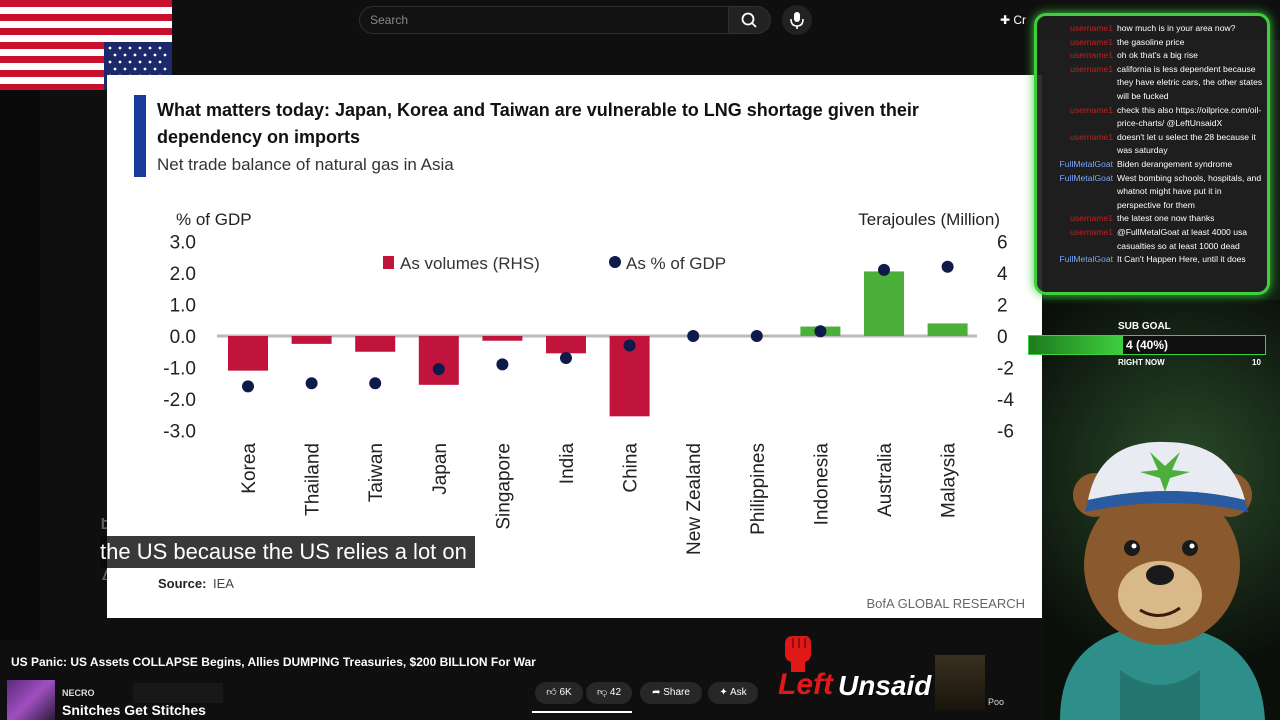 The height and width of the screenshot is (720, 1280). Describe the element at coordinates (140, 136) in the screenshot. I see `title-accent-bar` at that location.